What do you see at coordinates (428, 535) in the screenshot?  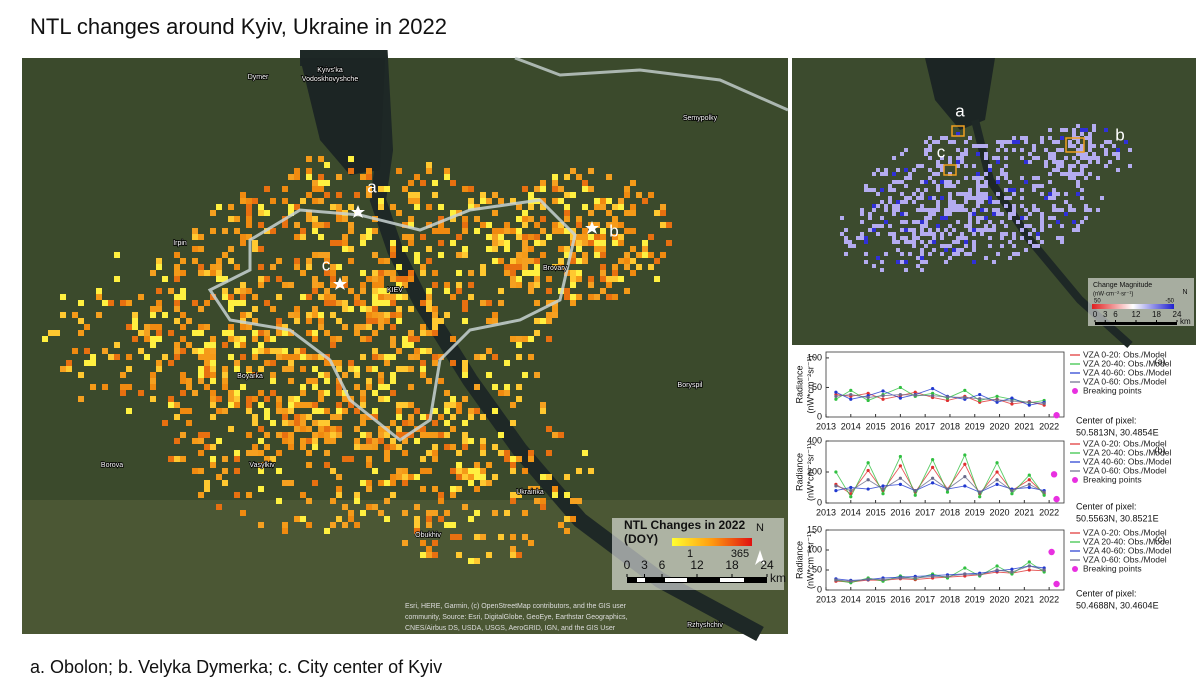 I see `place-label: Obukhiv` at bounding box center [428, 535].